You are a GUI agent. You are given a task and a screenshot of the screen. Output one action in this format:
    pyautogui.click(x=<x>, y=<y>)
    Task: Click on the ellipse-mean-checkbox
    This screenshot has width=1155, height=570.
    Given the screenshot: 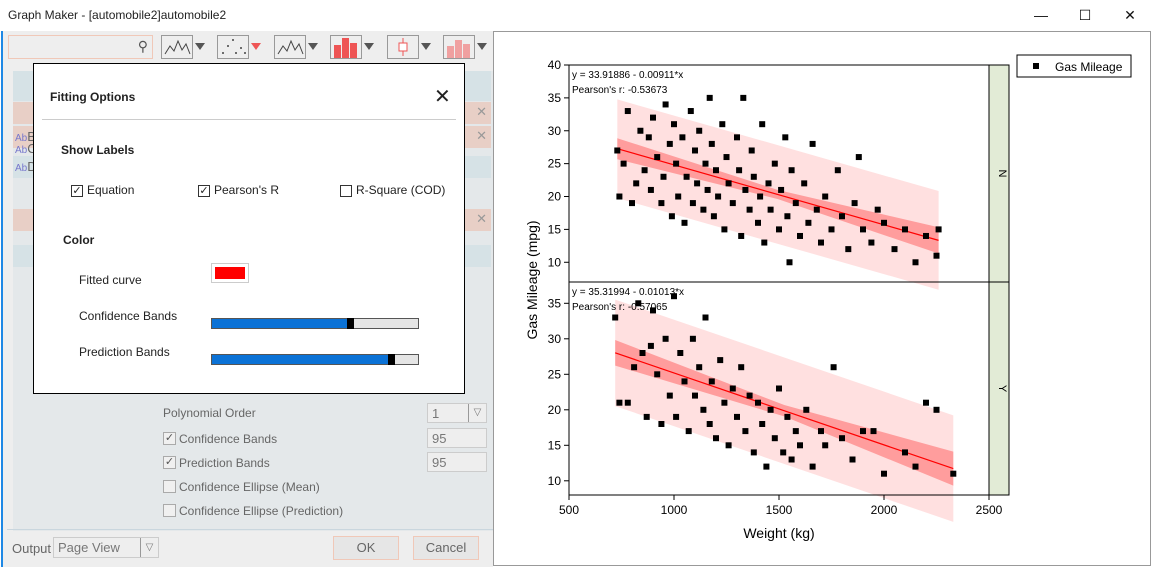 What is the action you would take?
    pyautogui.click(x=169, y=486)
    